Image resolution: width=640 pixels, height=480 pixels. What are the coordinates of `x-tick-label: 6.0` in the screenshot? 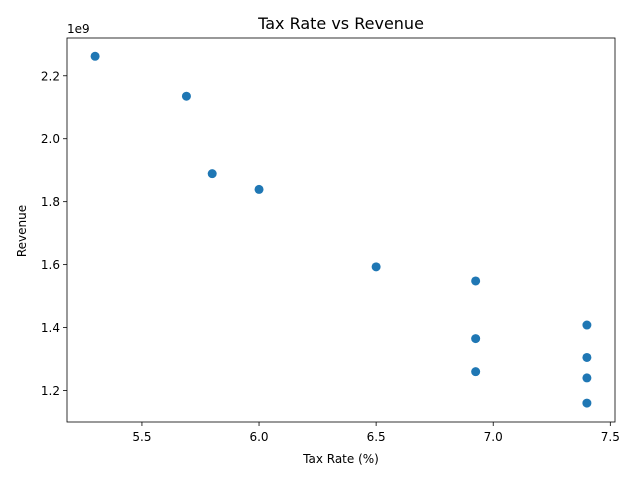 It's located at (258, 437).